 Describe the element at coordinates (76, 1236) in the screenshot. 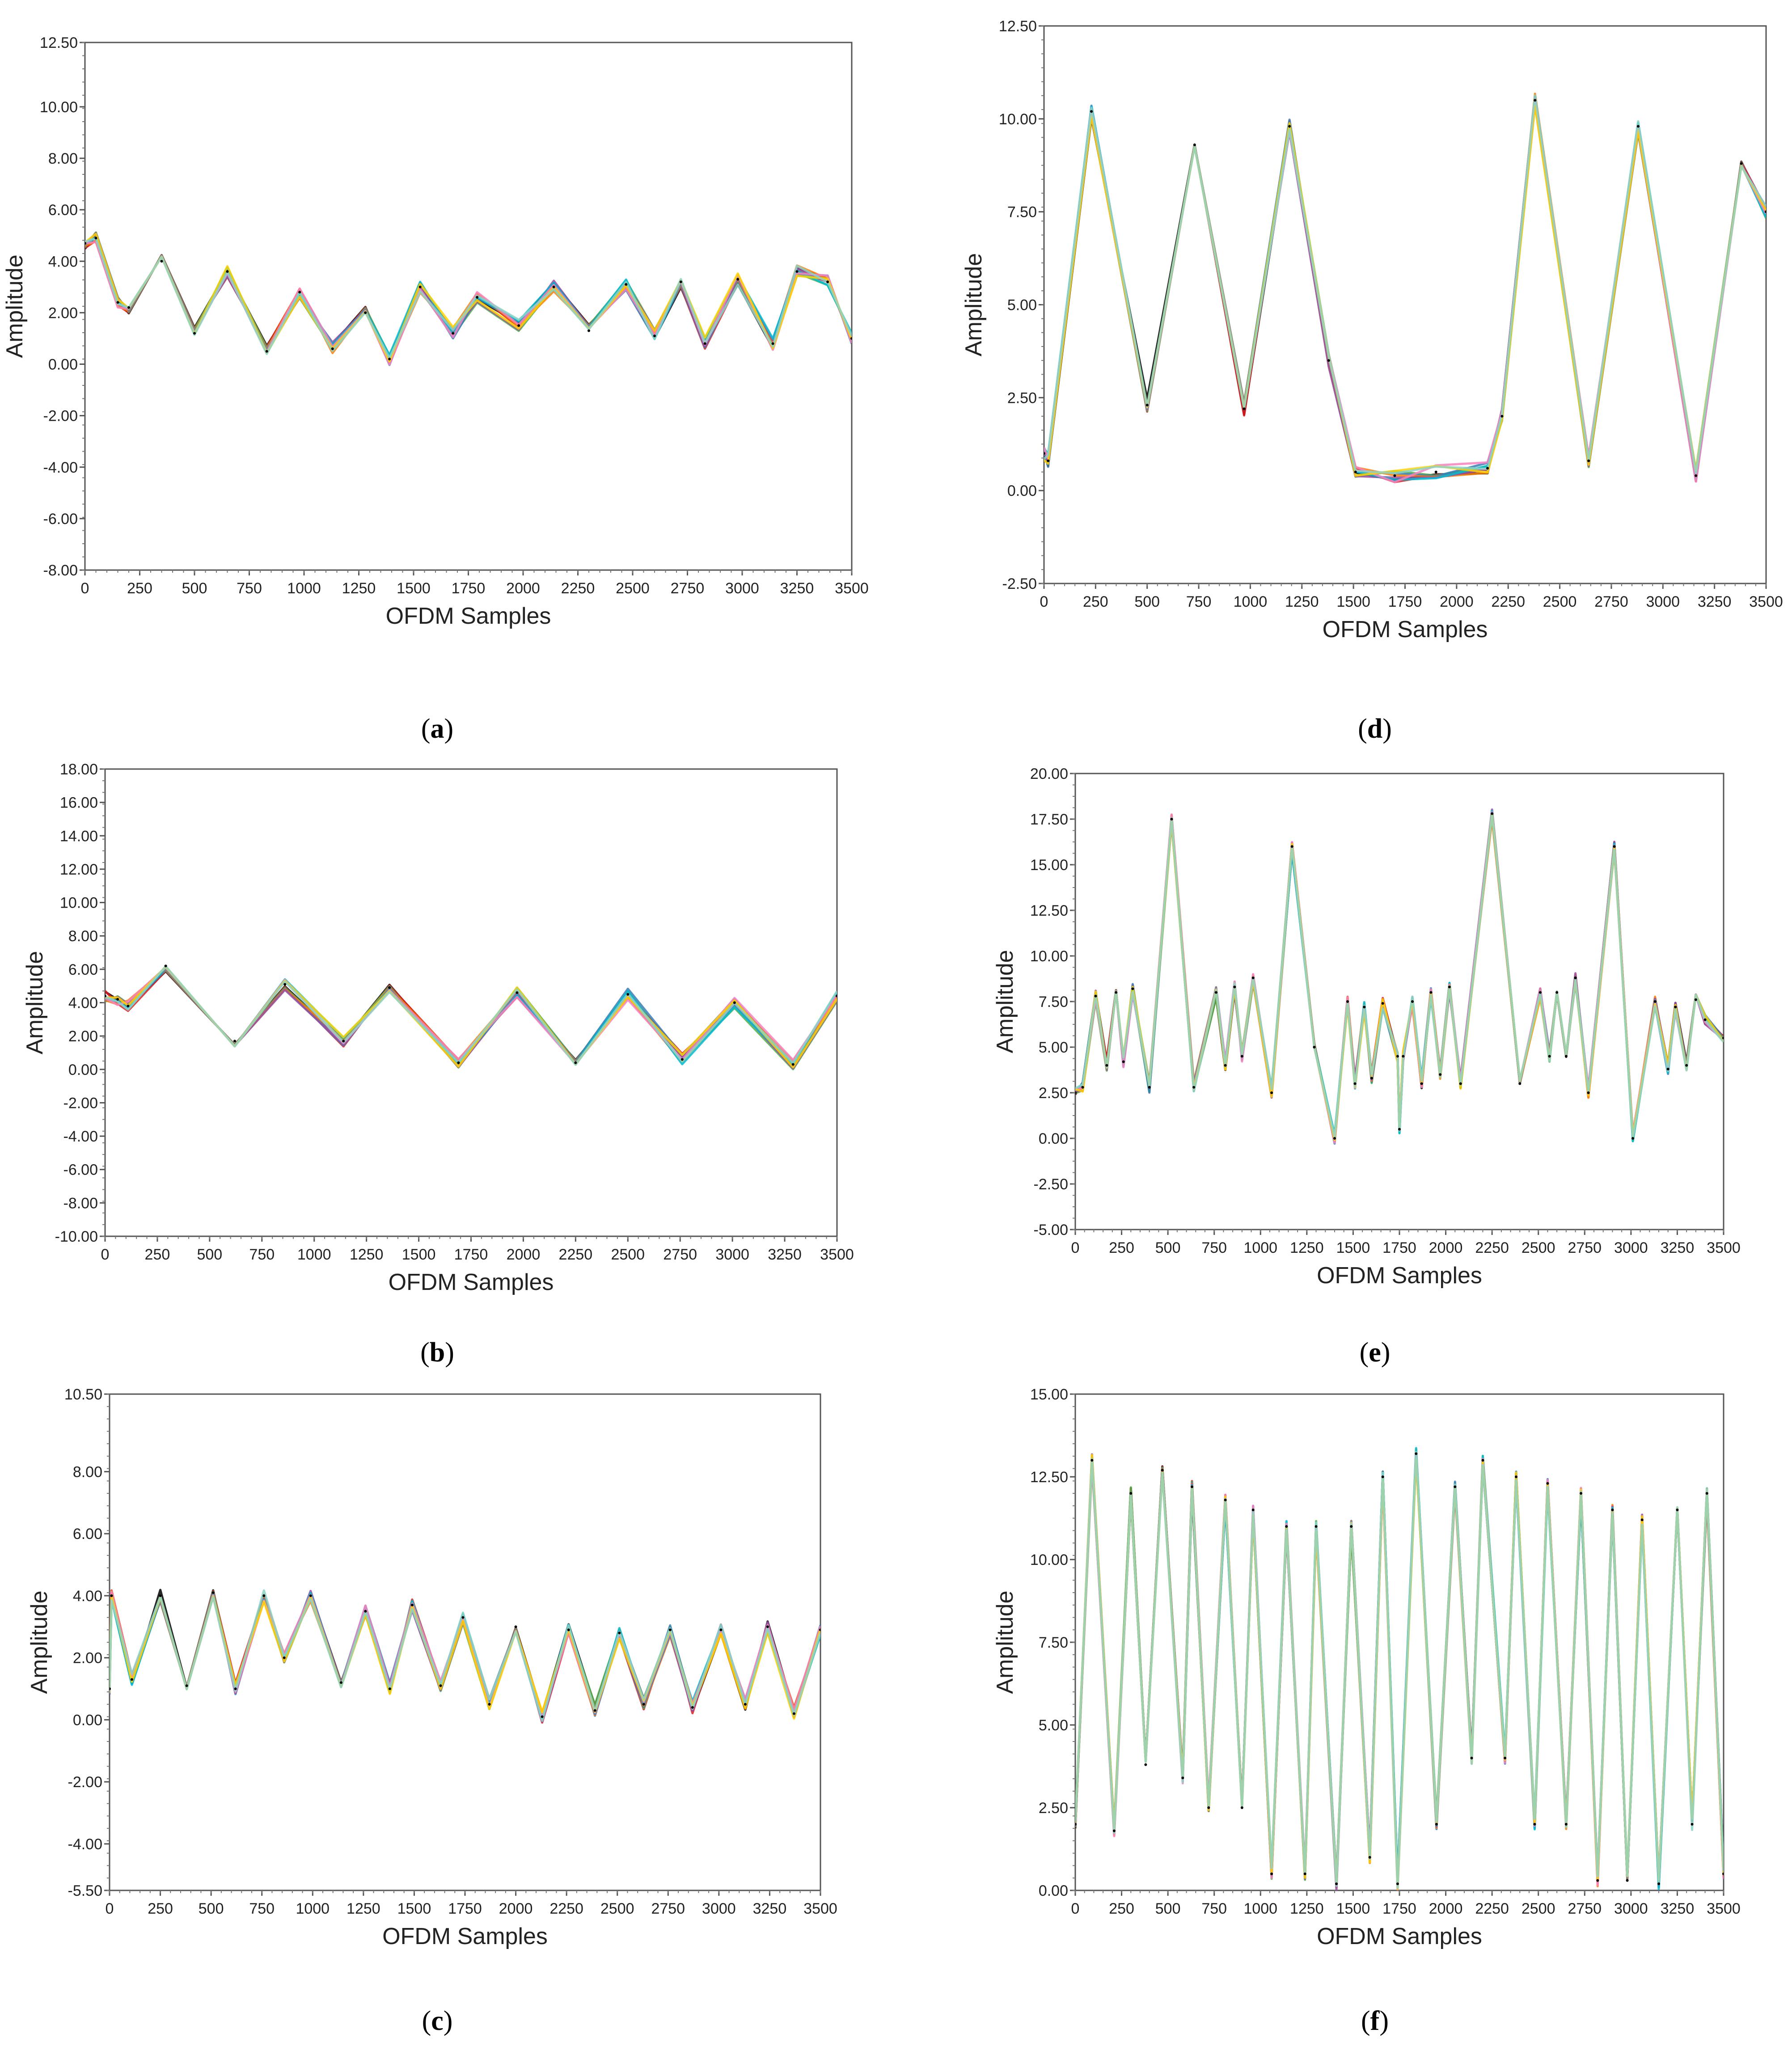

I see `y-tick-label: -10.00` at that location.